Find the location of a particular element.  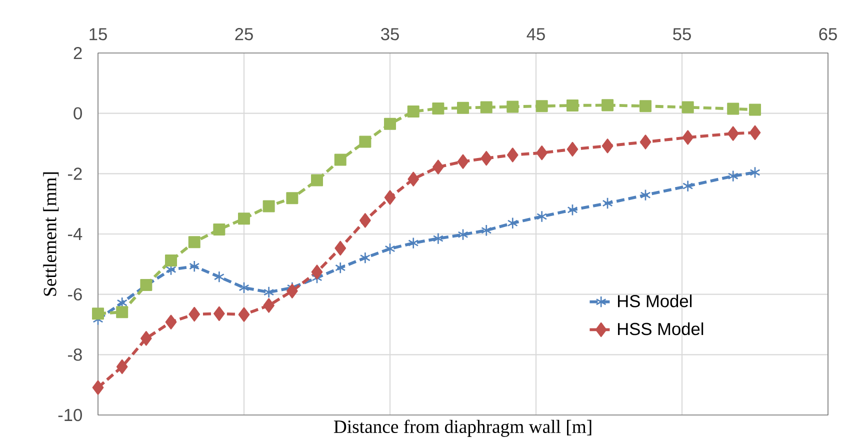

x-tick-label: 35 is located at coordinates (390, 34).